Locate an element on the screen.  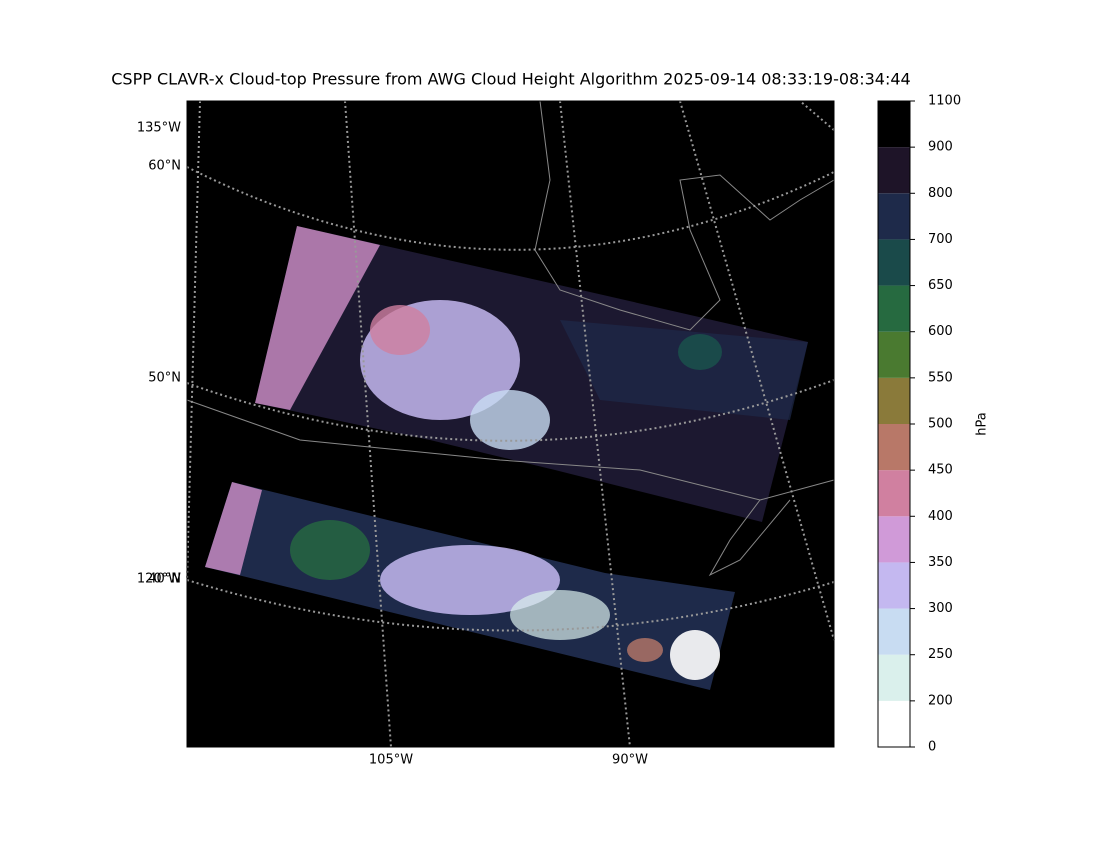
colorbar-tick-label: 800 is located at coordinates (940, 193).